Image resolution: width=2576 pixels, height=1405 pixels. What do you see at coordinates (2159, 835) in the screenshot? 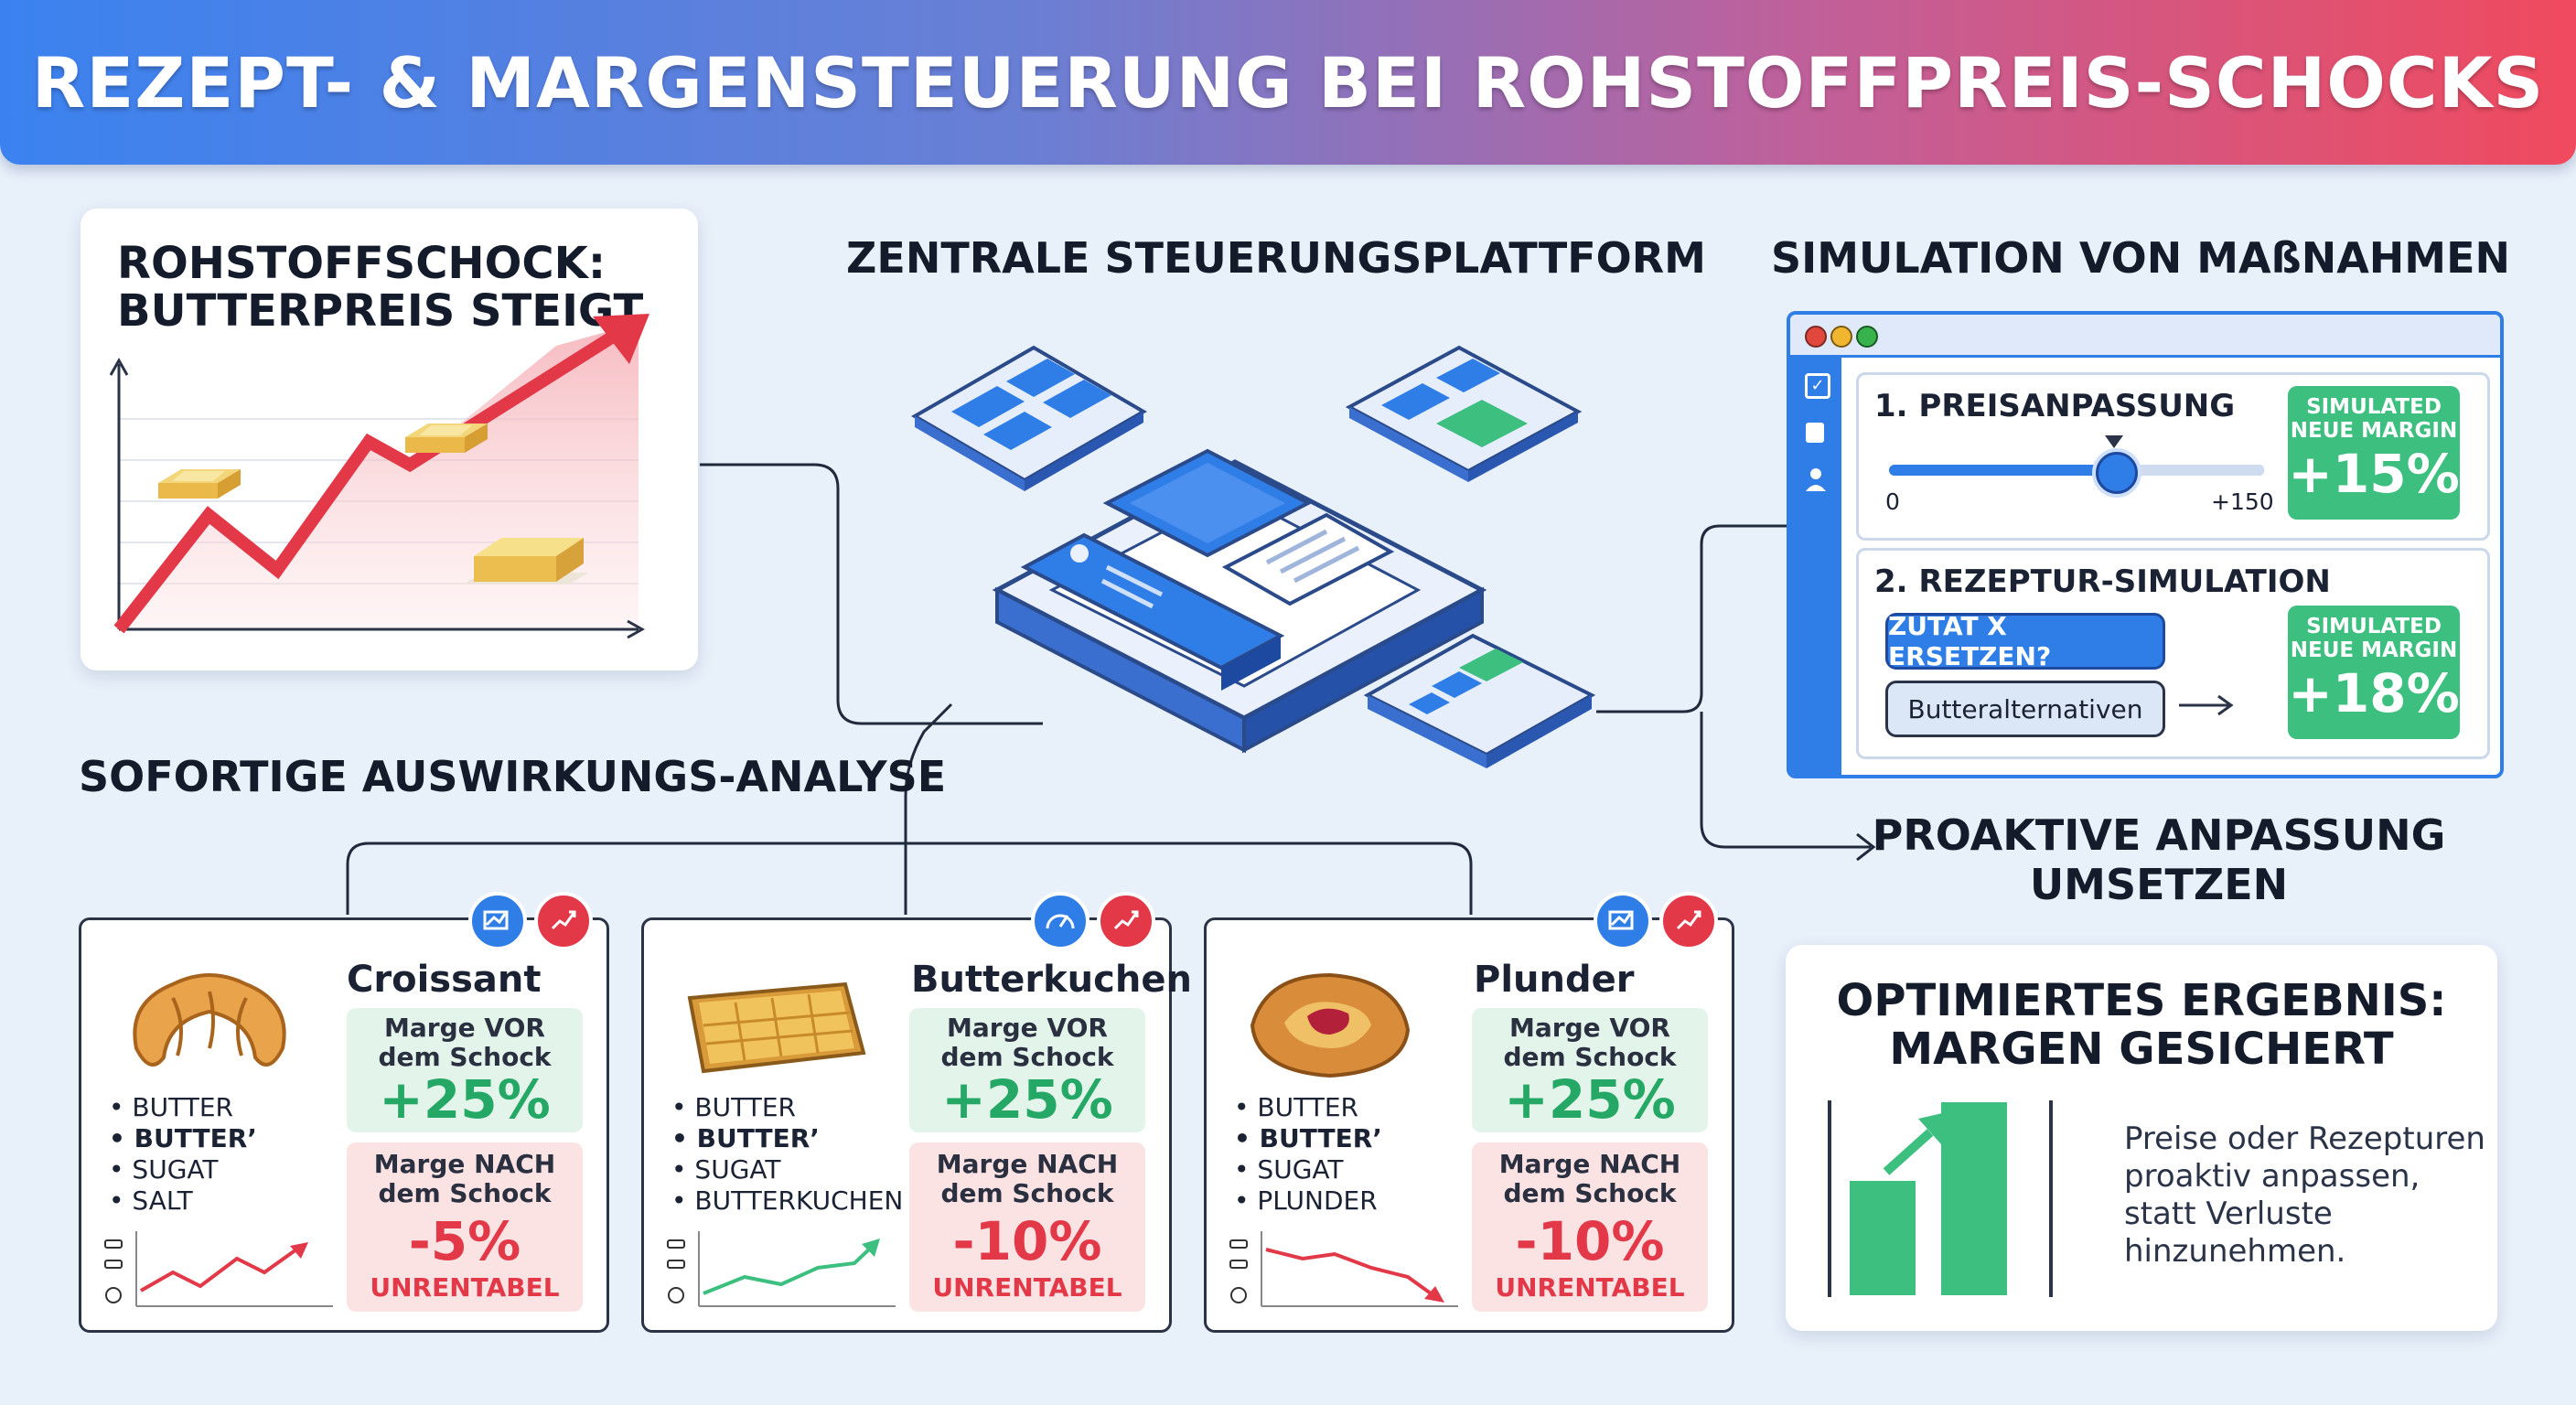
I see `proactive-heading-line1: PROAKTIVE ANPASSUNG` at bounding box center [2159, 835].